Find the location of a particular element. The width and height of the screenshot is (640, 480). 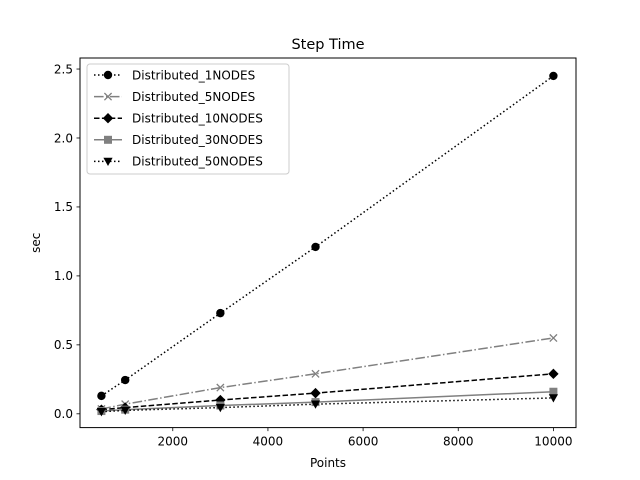

y-tick-label: 1.0 is located at coordinates (63, 276).